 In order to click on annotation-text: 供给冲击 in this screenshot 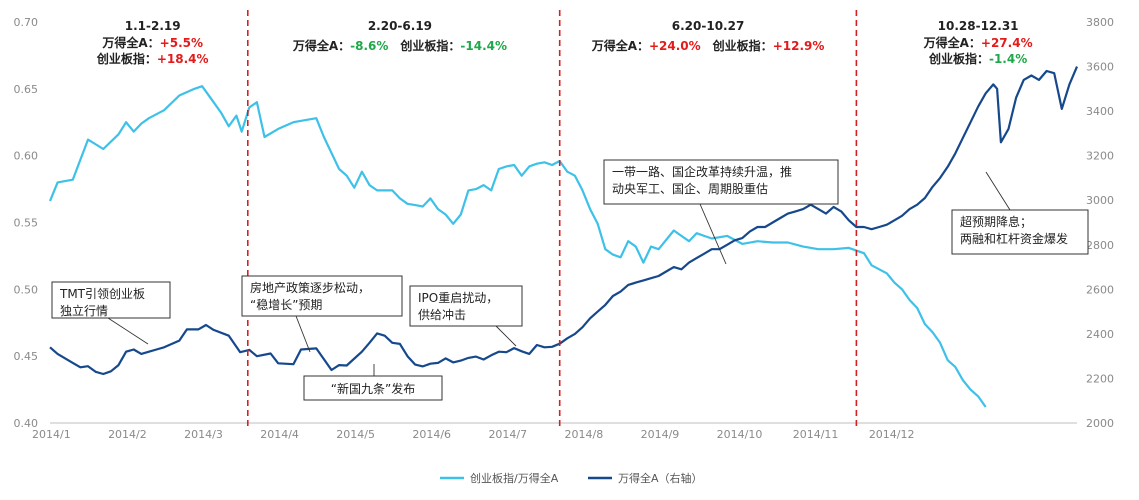, I will do `click(442, 314)`.